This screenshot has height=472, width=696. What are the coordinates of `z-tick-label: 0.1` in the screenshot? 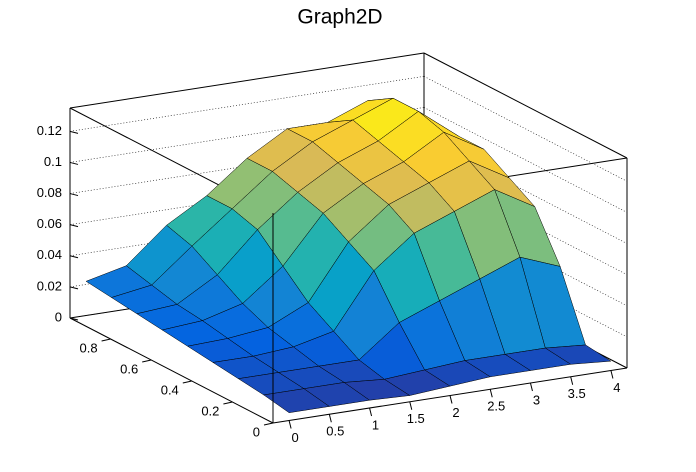 It's located at (53, 161).